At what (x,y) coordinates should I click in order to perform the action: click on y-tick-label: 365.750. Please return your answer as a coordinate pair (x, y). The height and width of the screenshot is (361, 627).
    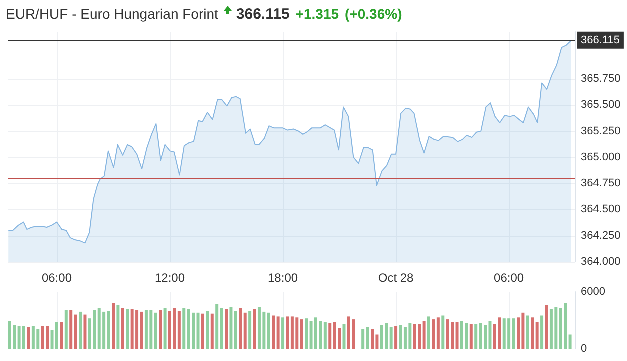
    Looking at the image, I should click on (601, 79).